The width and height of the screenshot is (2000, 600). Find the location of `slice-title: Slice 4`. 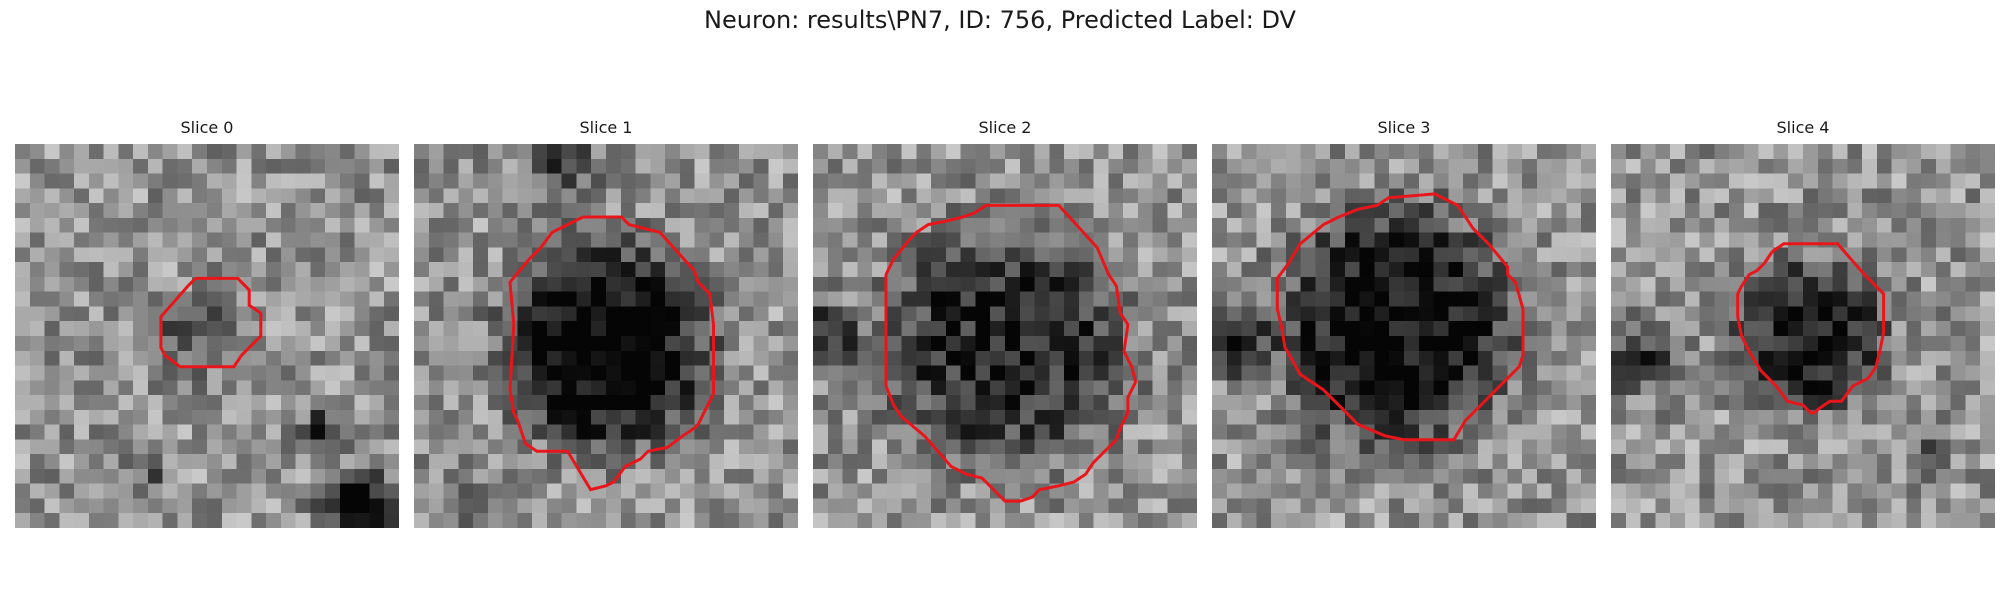

slice-title: Slice 4 is located at coordinates (1803, 127).